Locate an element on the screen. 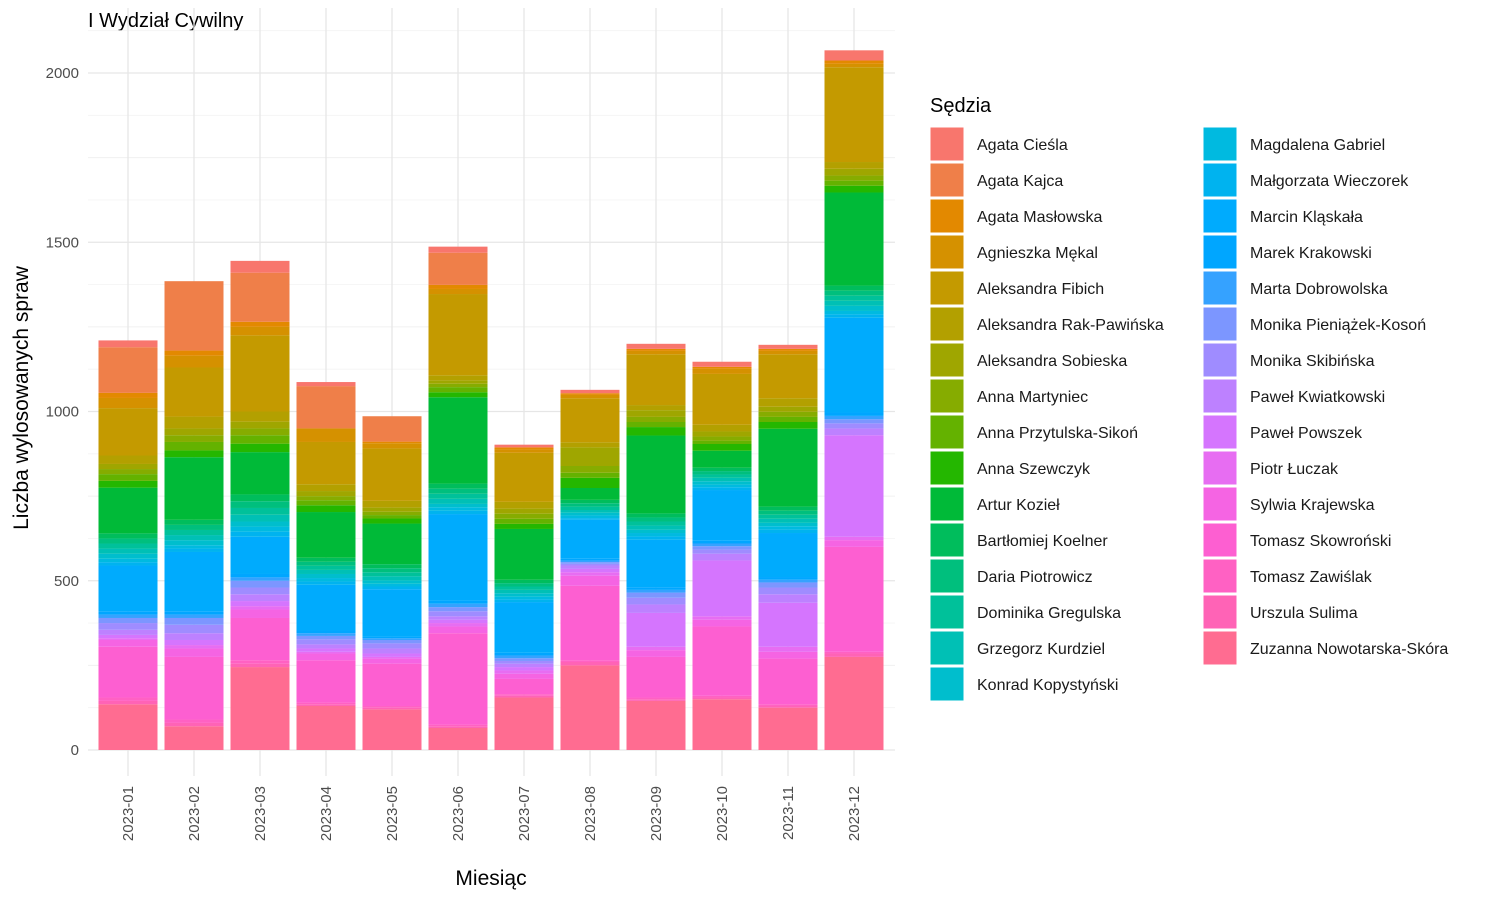 The image size is (1500, 900). legend-item: Agata Kajca is located at coordinates (996, 180).